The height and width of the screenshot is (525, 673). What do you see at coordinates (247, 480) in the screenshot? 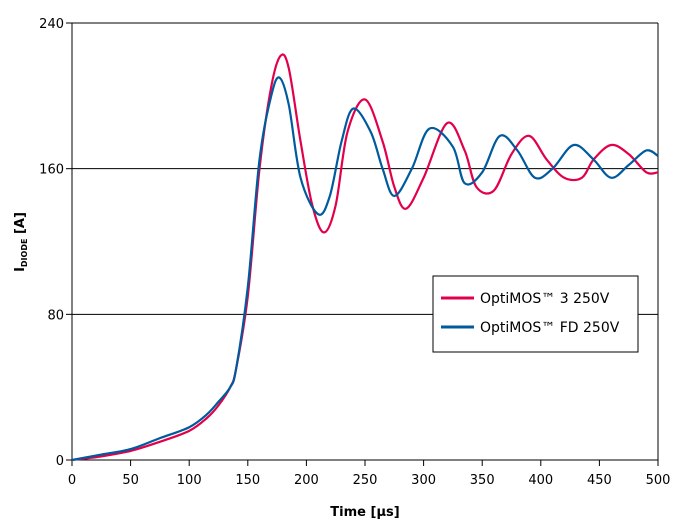
I see `x-tick-label: 150` at bounding box center [247, 480].